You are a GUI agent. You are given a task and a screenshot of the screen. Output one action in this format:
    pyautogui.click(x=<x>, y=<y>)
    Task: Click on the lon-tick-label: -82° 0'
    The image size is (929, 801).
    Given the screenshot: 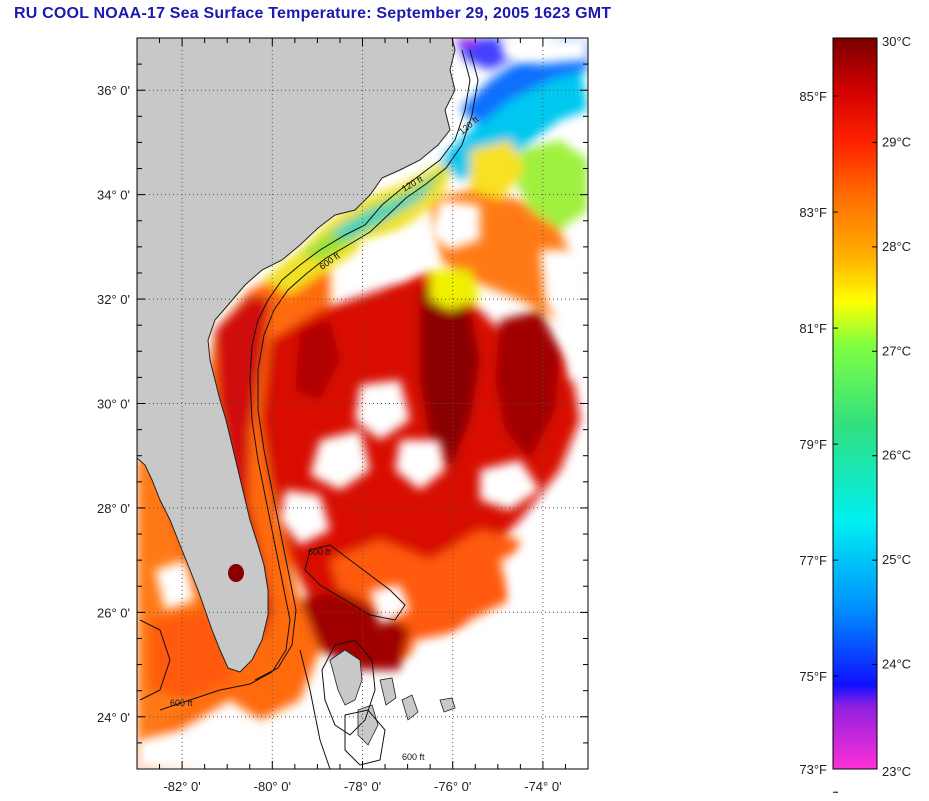 What is the action you would take?
    pyautogui.click(x=181, y=786)
    